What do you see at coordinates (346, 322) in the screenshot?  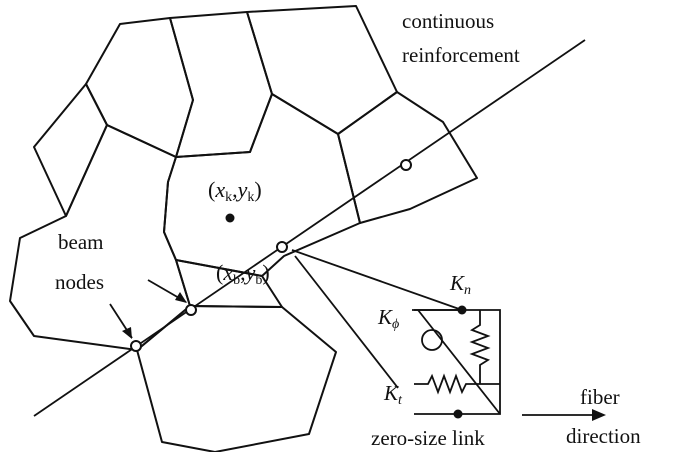 I see `connector-line-lower` at bounding box center [346, 322].